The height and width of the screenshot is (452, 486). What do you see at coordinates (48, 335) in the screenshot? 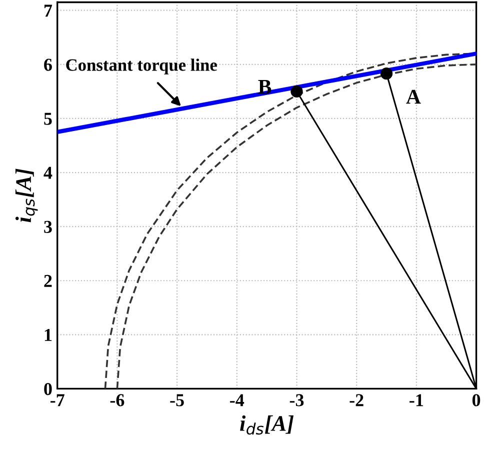
I see `y-tick-label: 1` at bounding box center [48, 335].